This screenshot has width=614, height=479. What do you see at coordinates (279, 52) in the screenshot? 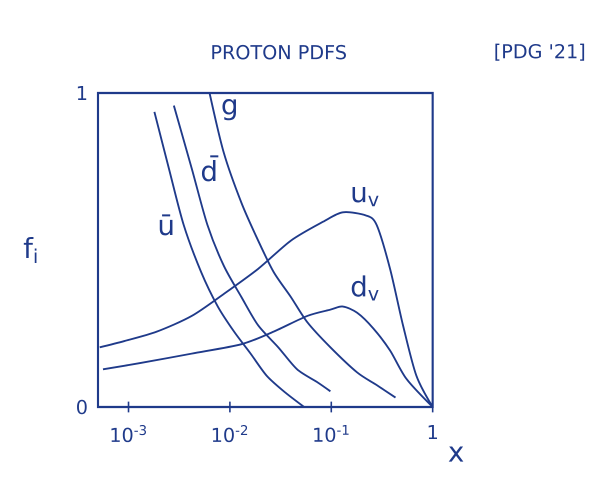
I see `chart-title: PROTON PDFS` at bounding box center [279, 52].